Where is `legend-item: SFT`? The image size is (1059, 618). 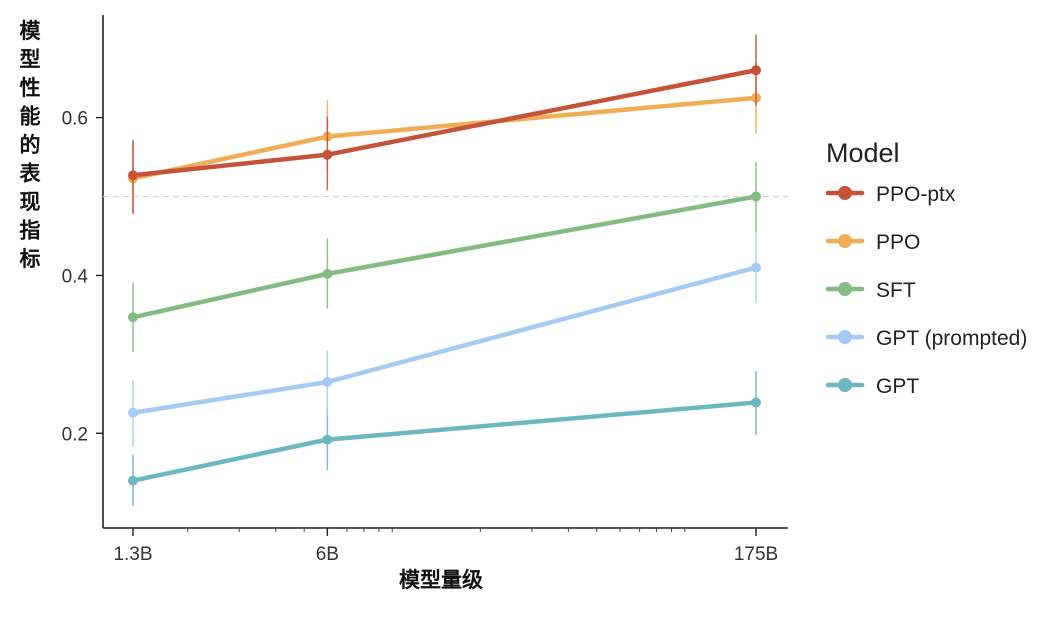 legend-item: SFT is located at coordinates (870, 290).